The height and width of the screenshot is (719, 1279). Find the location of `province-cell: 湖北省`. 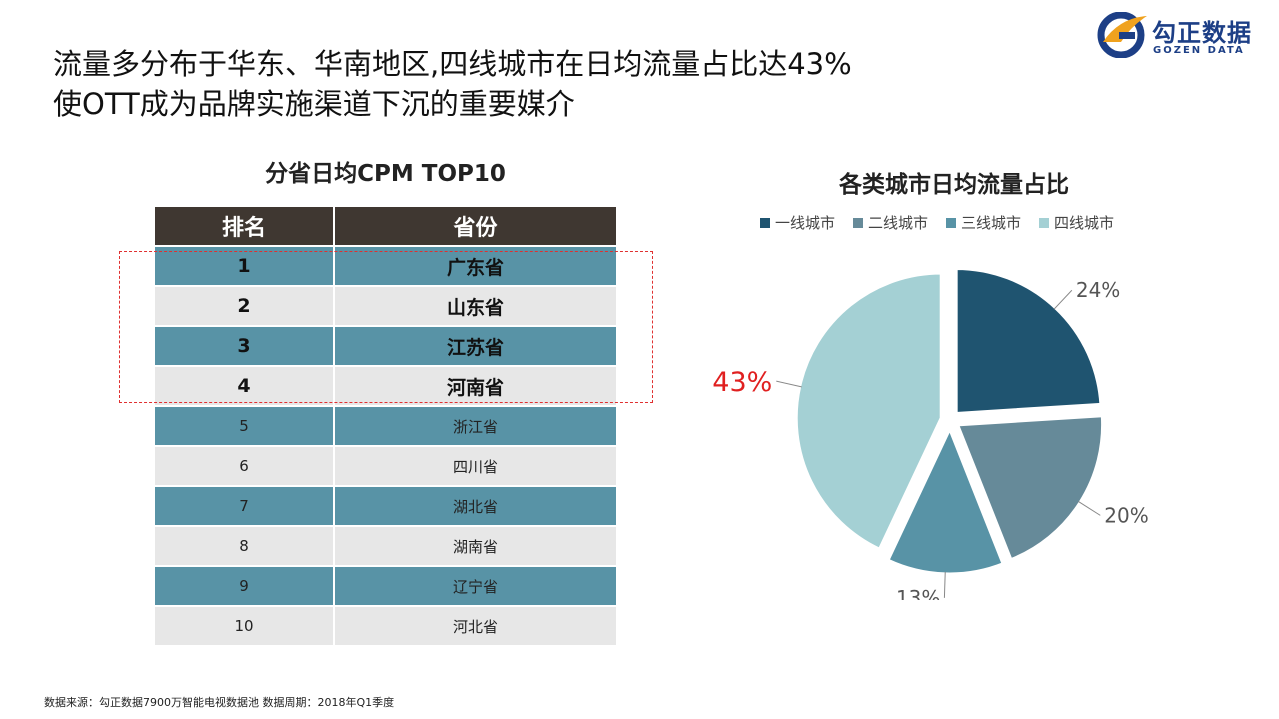

province-cell: 湖北省 is located at coordinates (475, 505).